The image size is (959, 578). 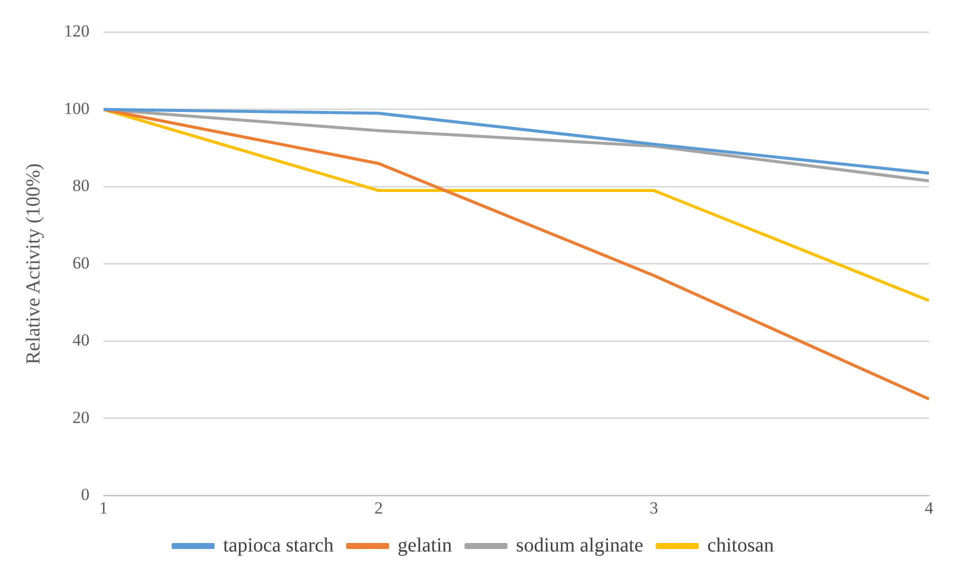 What do you see at coordinates (580, 545) in the screenshot?
I see `legend-label: sodium alginate` at bounding box center [580, 545].